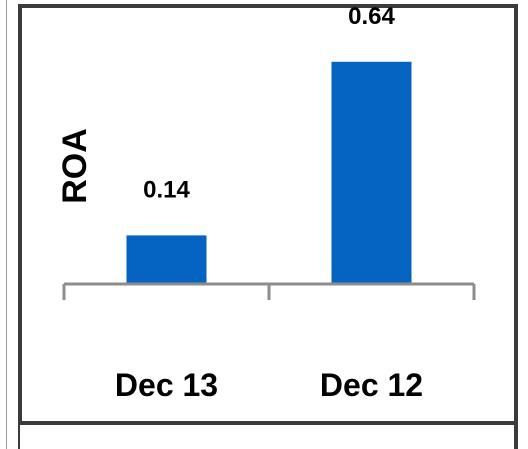 The image size is (528, 449). Describe the element at coordinates (75, 166) in the screenshot. I see `y-axis-label: ROA` at that location.